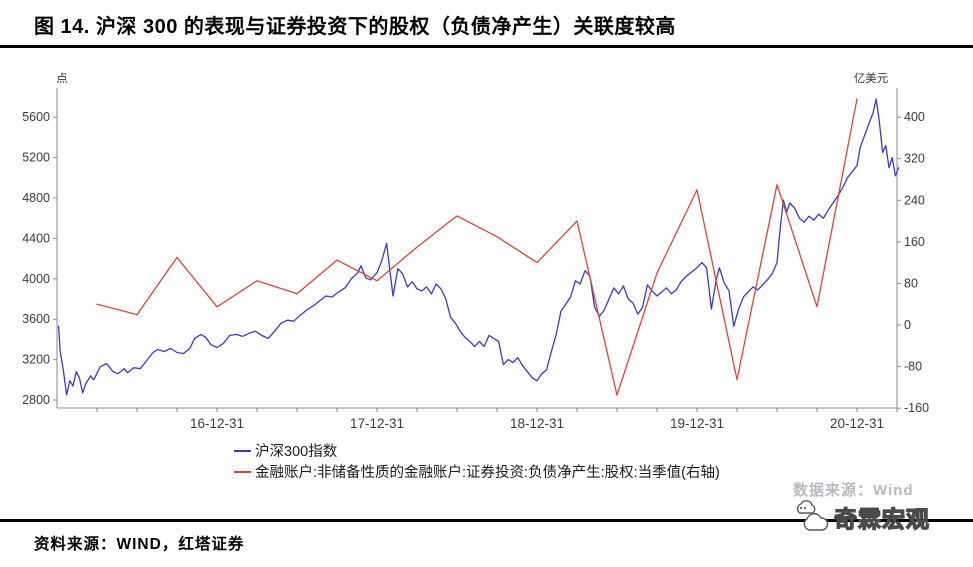 Image resolution: width=973 pixels, height=567 pixels. I want to click on svg-text: 亿美元, so click(871, 78).